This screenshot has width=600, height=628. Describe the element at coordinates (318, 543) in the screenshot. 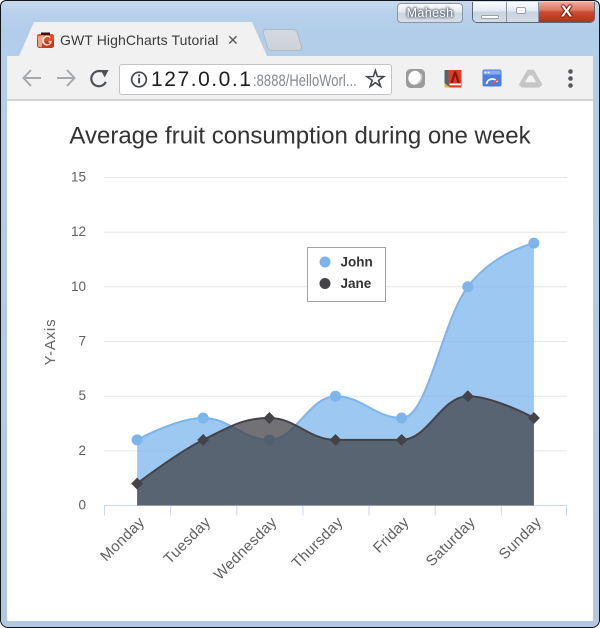

I see `svg-text: Thursday` at that location.